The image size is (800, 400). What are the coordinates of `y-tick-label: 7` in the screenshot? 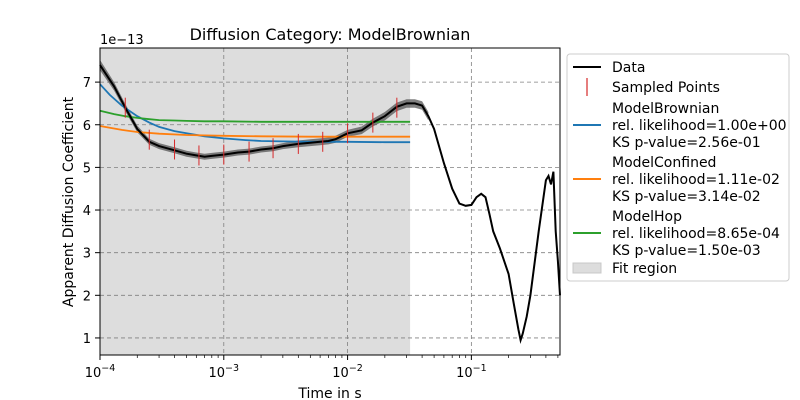 It's located at (87, 83).